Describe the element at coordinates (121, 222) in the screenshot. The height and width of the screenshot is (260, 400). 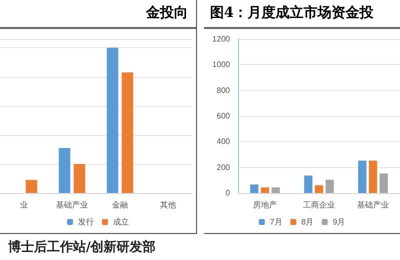
I see `legend-label: 成立` at that location.